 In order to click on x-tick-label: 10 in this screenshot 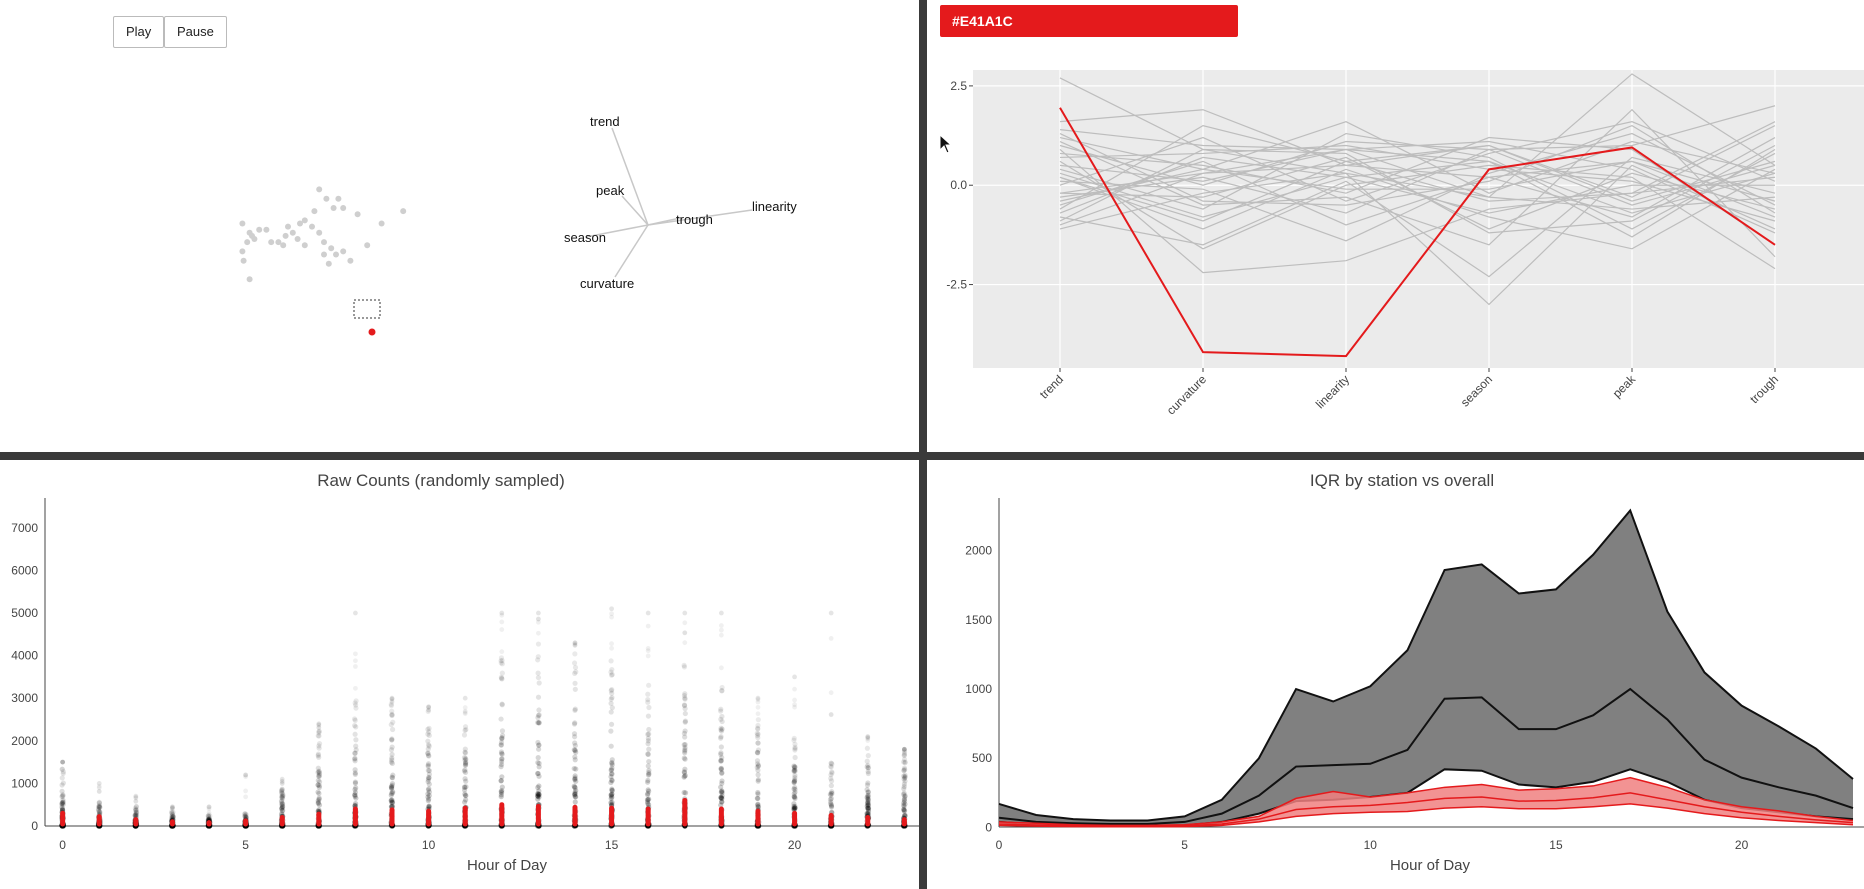, I will do `click(1371, 845)`.